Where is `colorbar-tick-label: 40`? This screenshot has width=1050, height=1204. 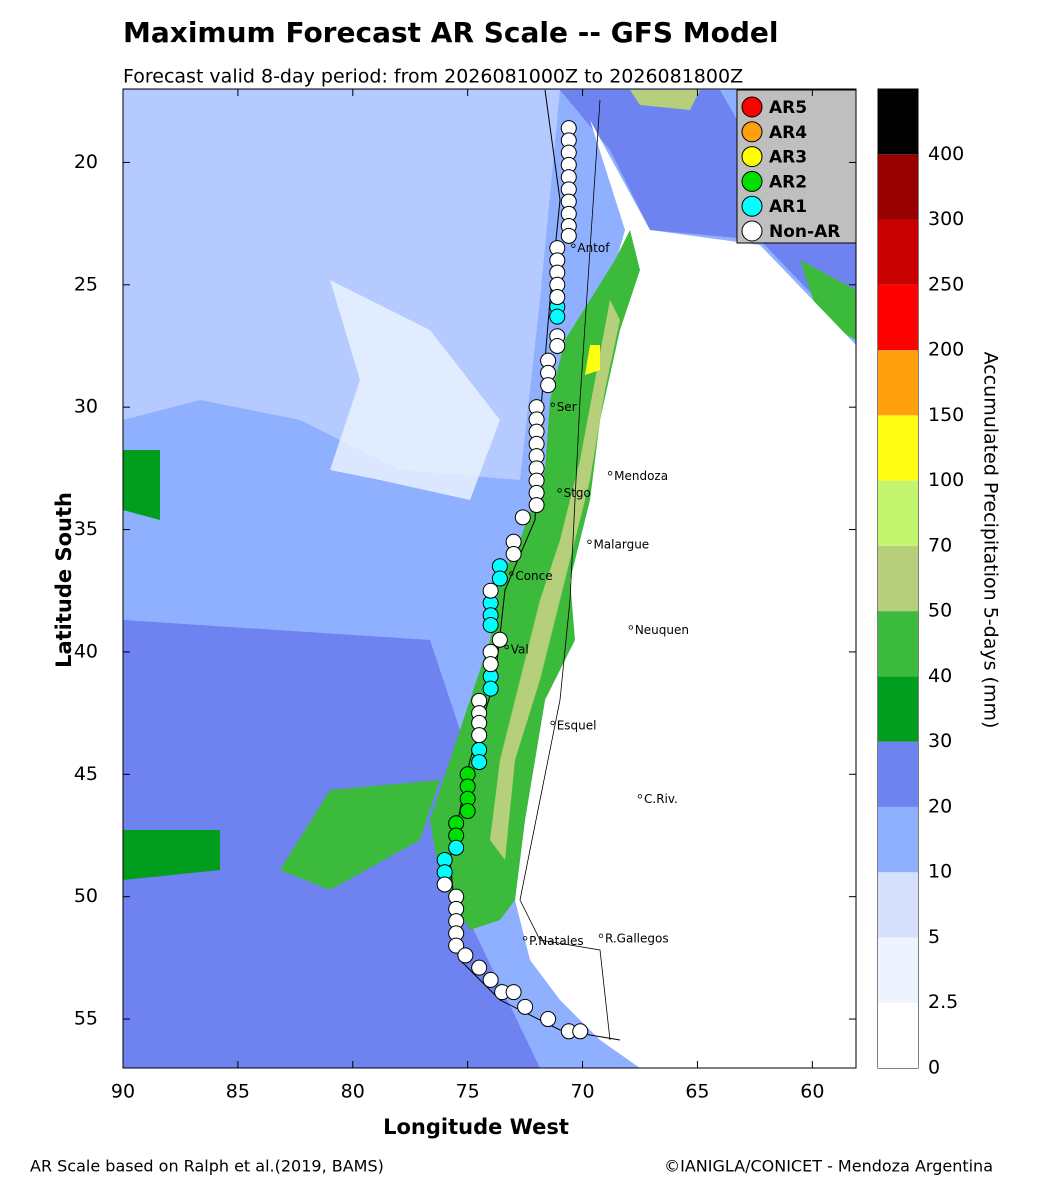
colorbar-tick-label: 40 is located at coordinates (940, 676).